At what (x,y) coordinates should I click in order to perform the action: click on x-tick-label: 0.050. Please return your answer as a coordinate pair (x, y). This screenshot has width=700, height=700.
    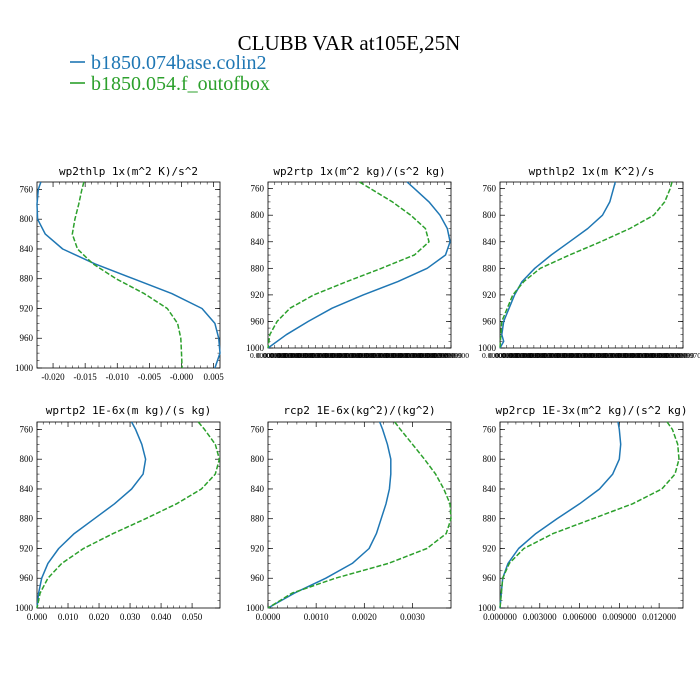
    Looking at the image, I should click on (192, 617).